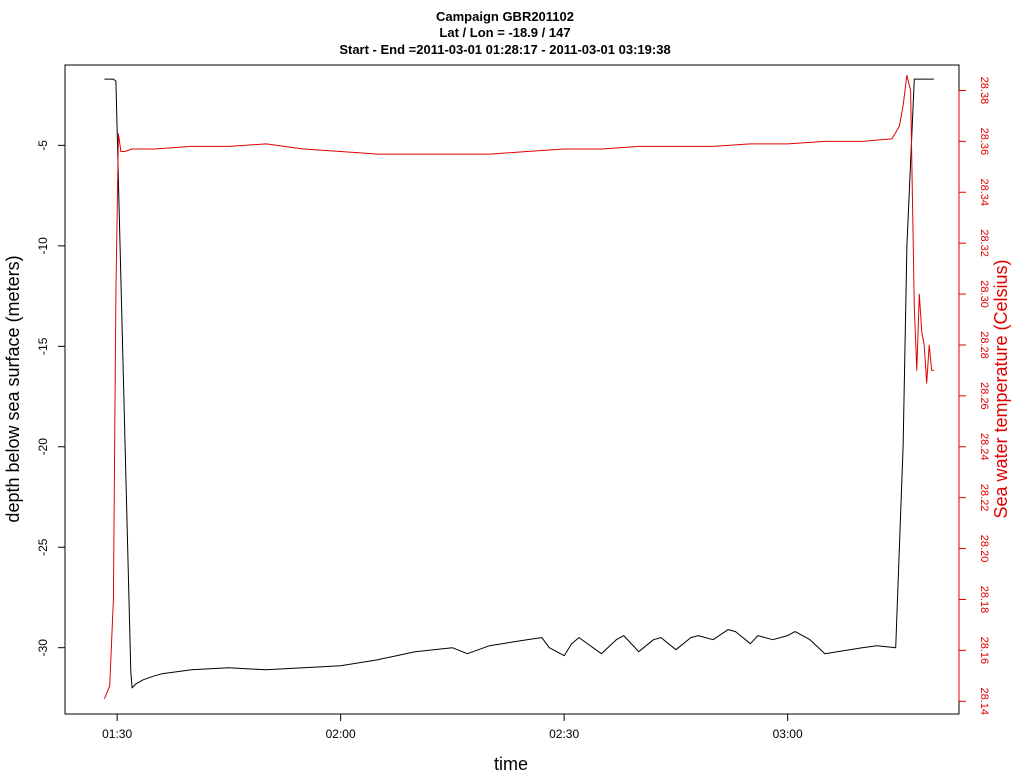 Image resolution: width=1024 pixels, height=780 pixels. What do you see at coordinates (984, 345) in the screenshot?
I see `y-right-tick-label: 28.28` at bounding box center [984, 345].